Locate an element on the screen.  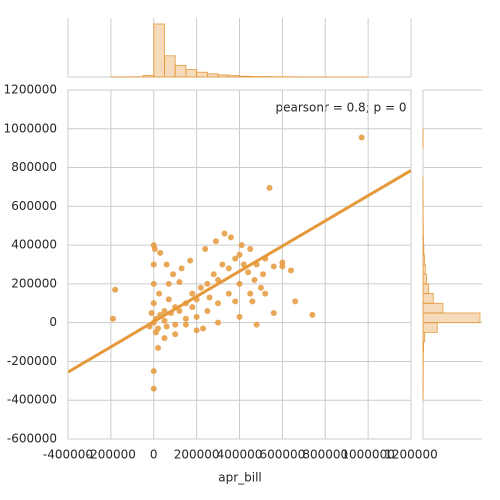
y-tick-label: 0 is located at coordinates (53, 322).